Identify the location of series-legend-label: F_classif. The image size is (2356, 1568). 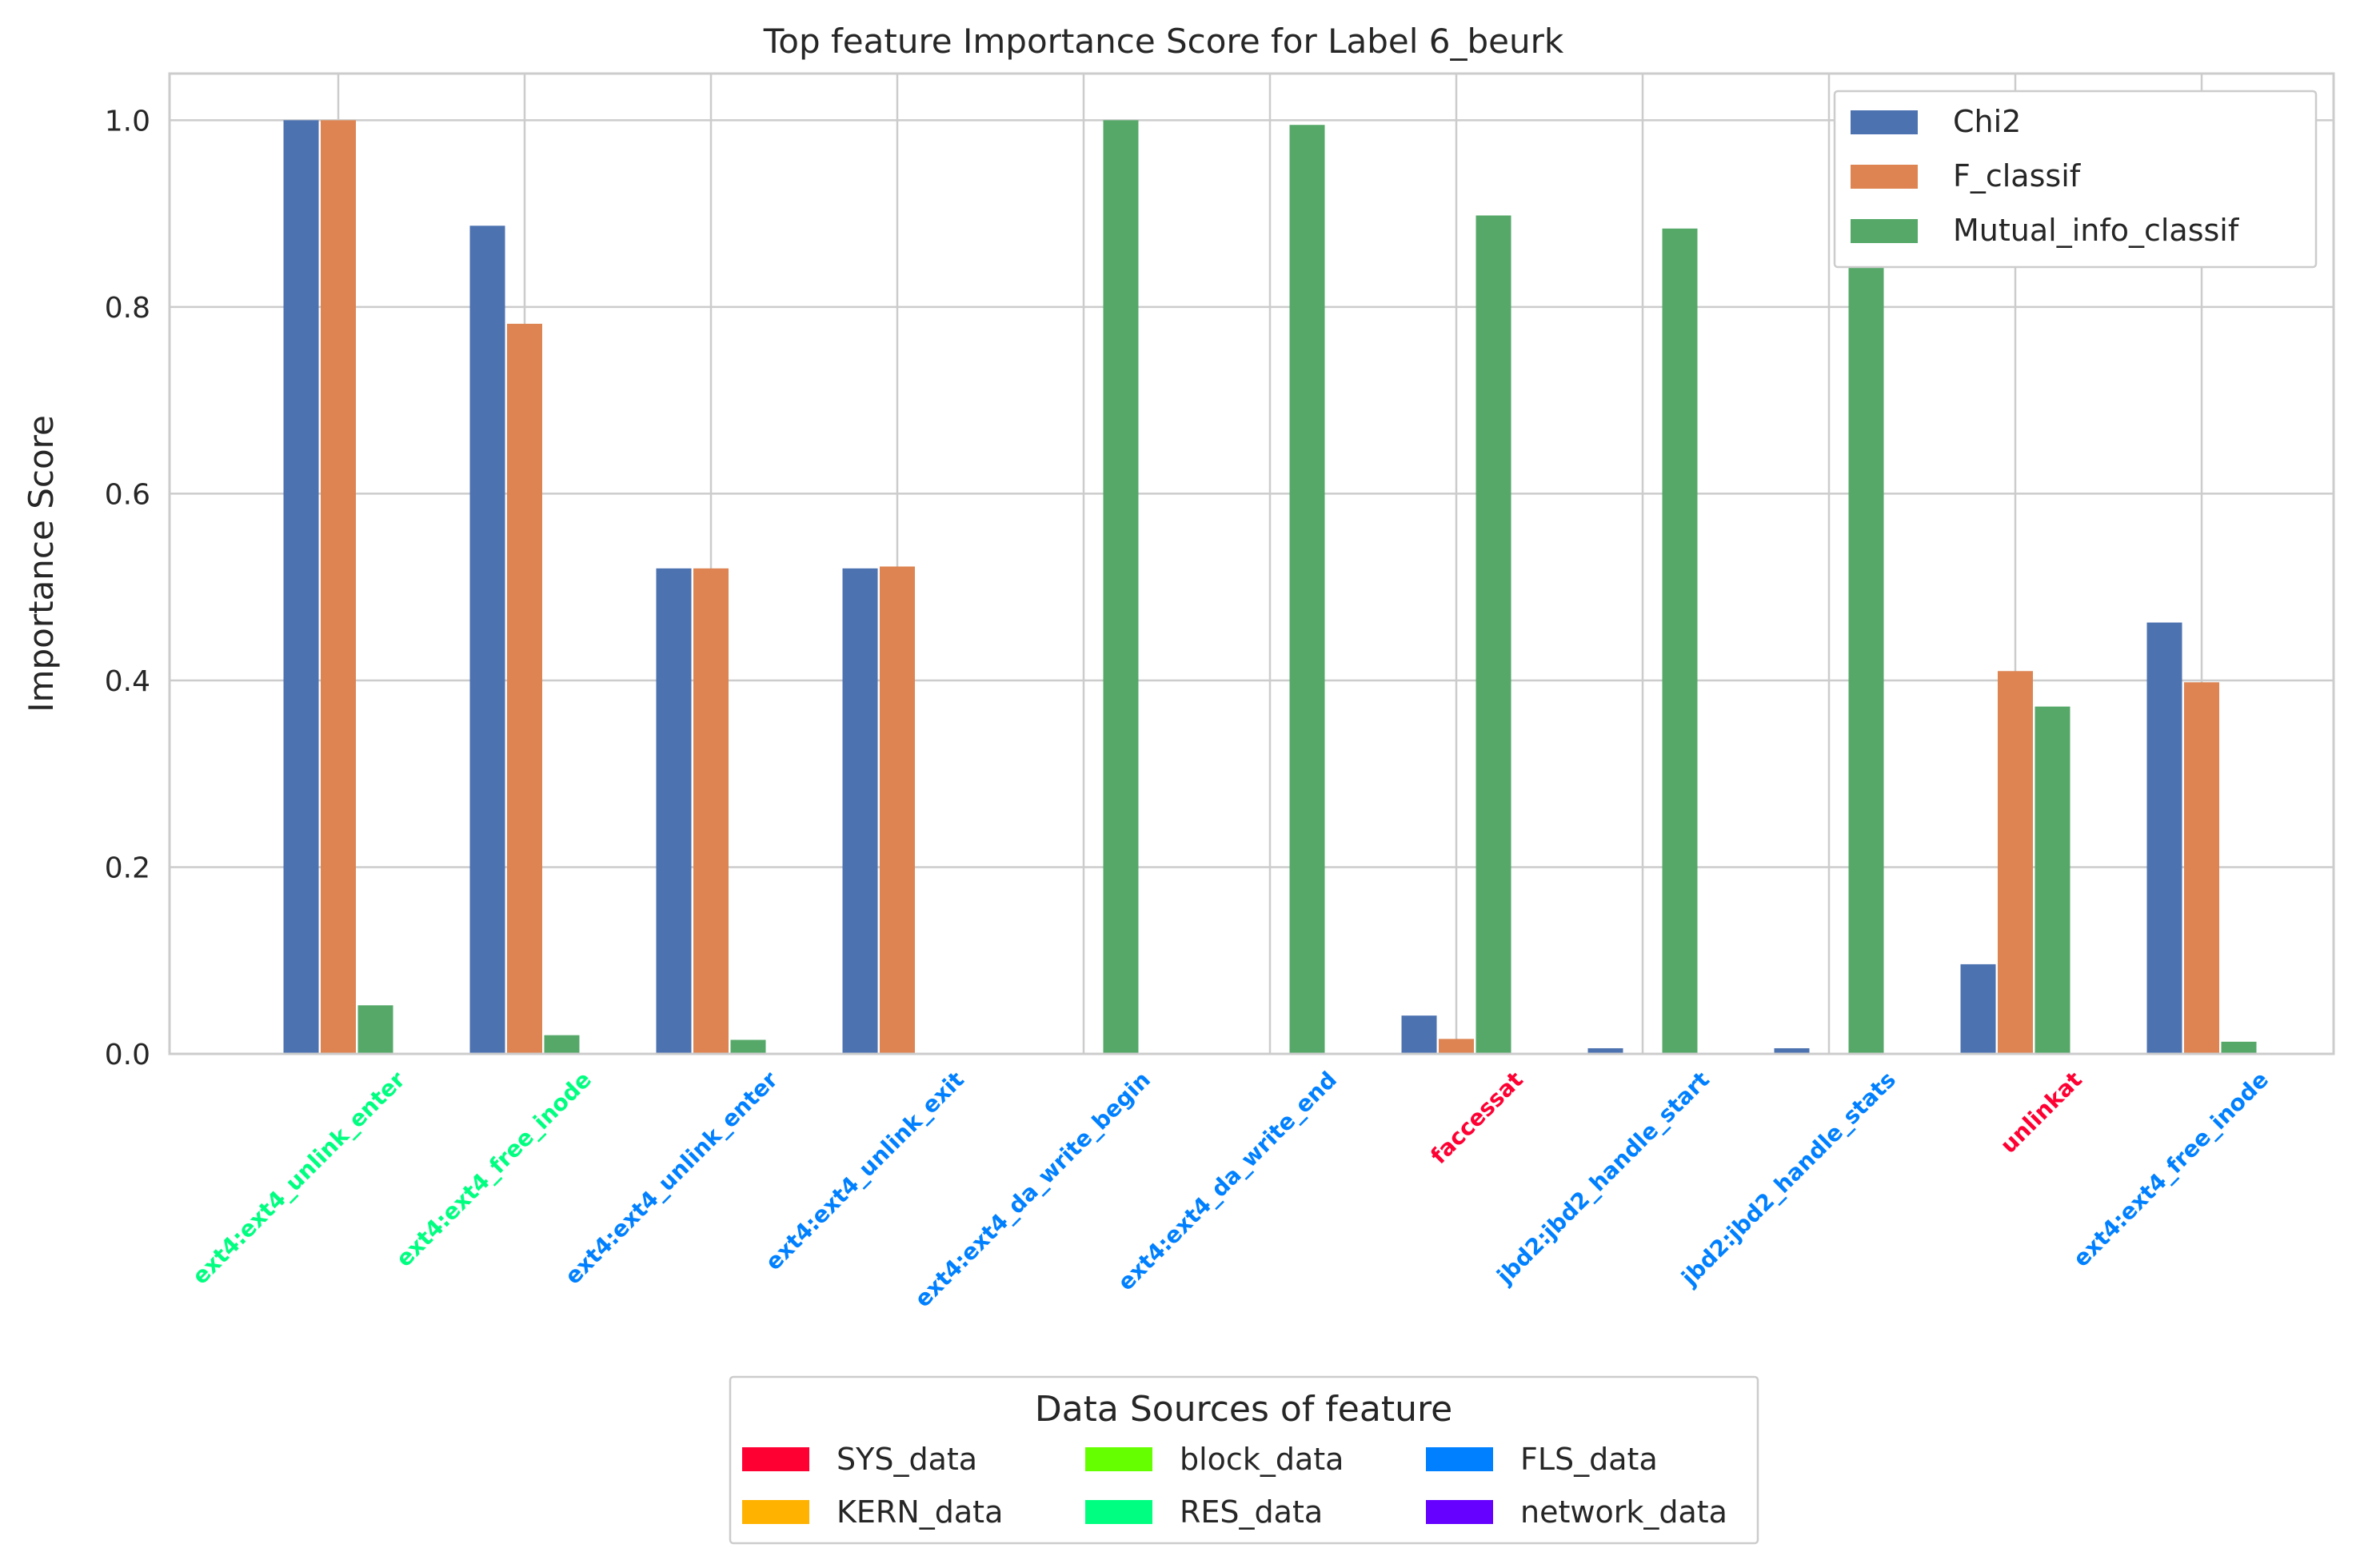
(2017, 176).